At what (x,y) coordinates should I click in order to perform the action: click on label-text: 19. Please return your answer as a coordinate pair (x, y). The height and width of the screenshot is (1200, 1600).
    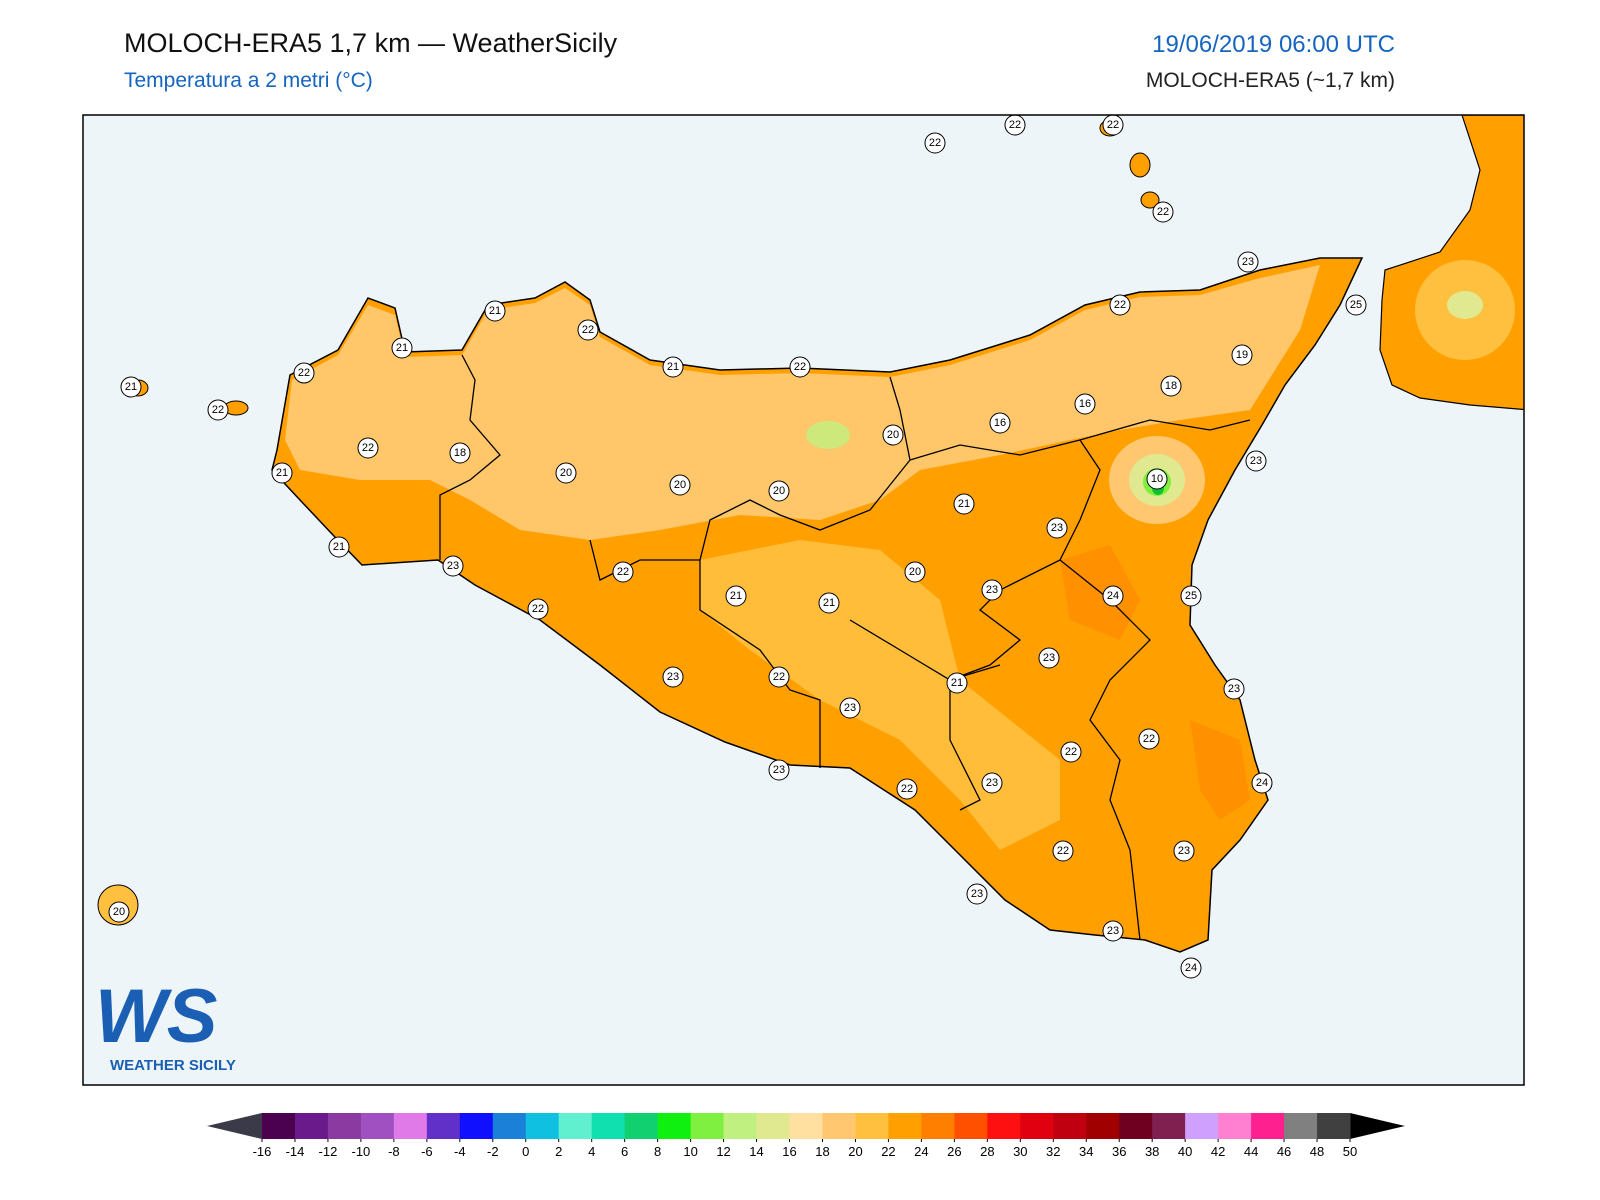
    Looking at the image, I should click on (1242, 355).